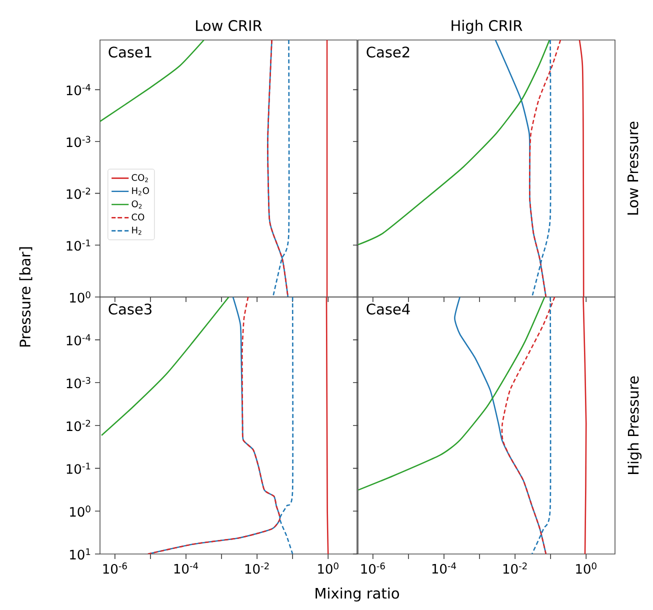 This screenshot has width=653, height=610. Describe the element at coordinates (130, 52) in the screenshot. I see `annotation: Case1` at that location.